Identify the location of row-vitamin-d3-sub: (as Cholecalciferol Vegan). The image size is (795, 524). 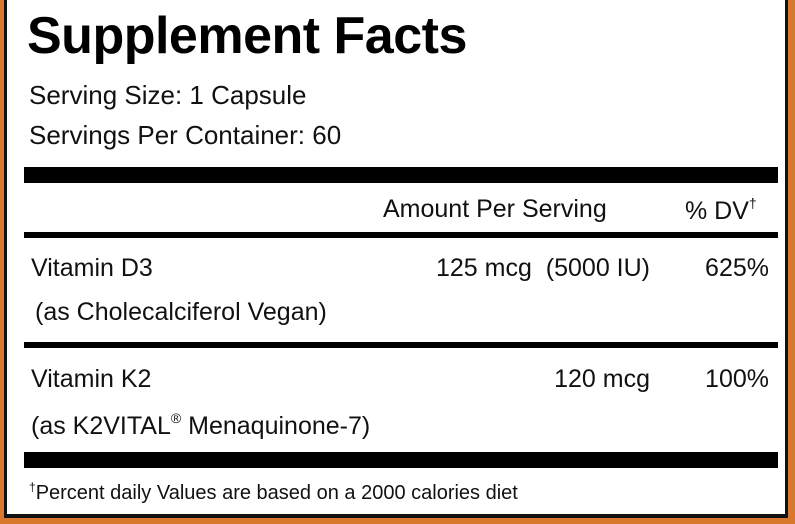
(181, 312).